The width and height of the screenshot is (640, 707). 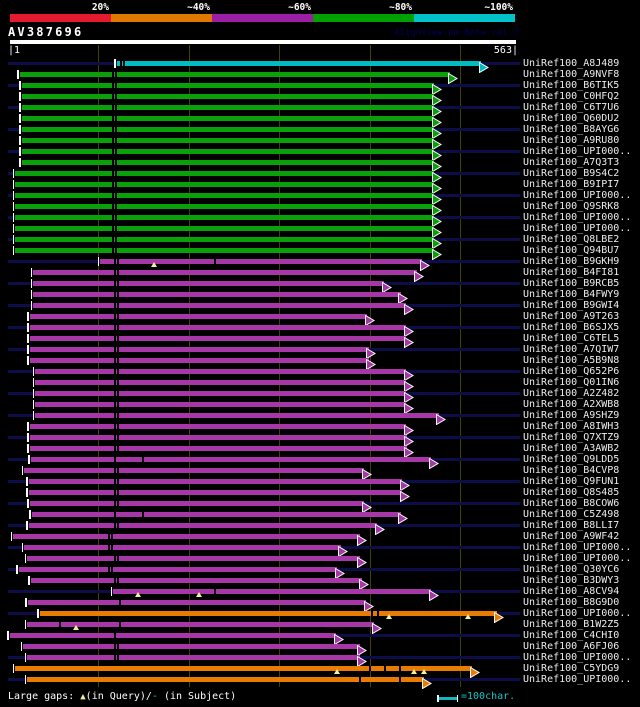 What do you see at coordinates (571, 371) in the screenshot?
I see `hit-label: UniRef100_Q652P6` at bounding box center [571, 371].